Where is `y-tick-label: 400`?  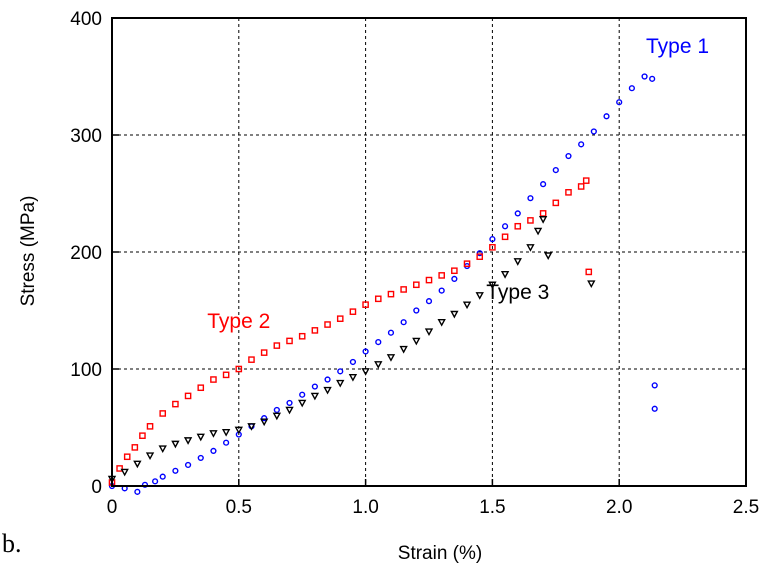 y-tick-label: 400 is located at coordinates (86, 19).